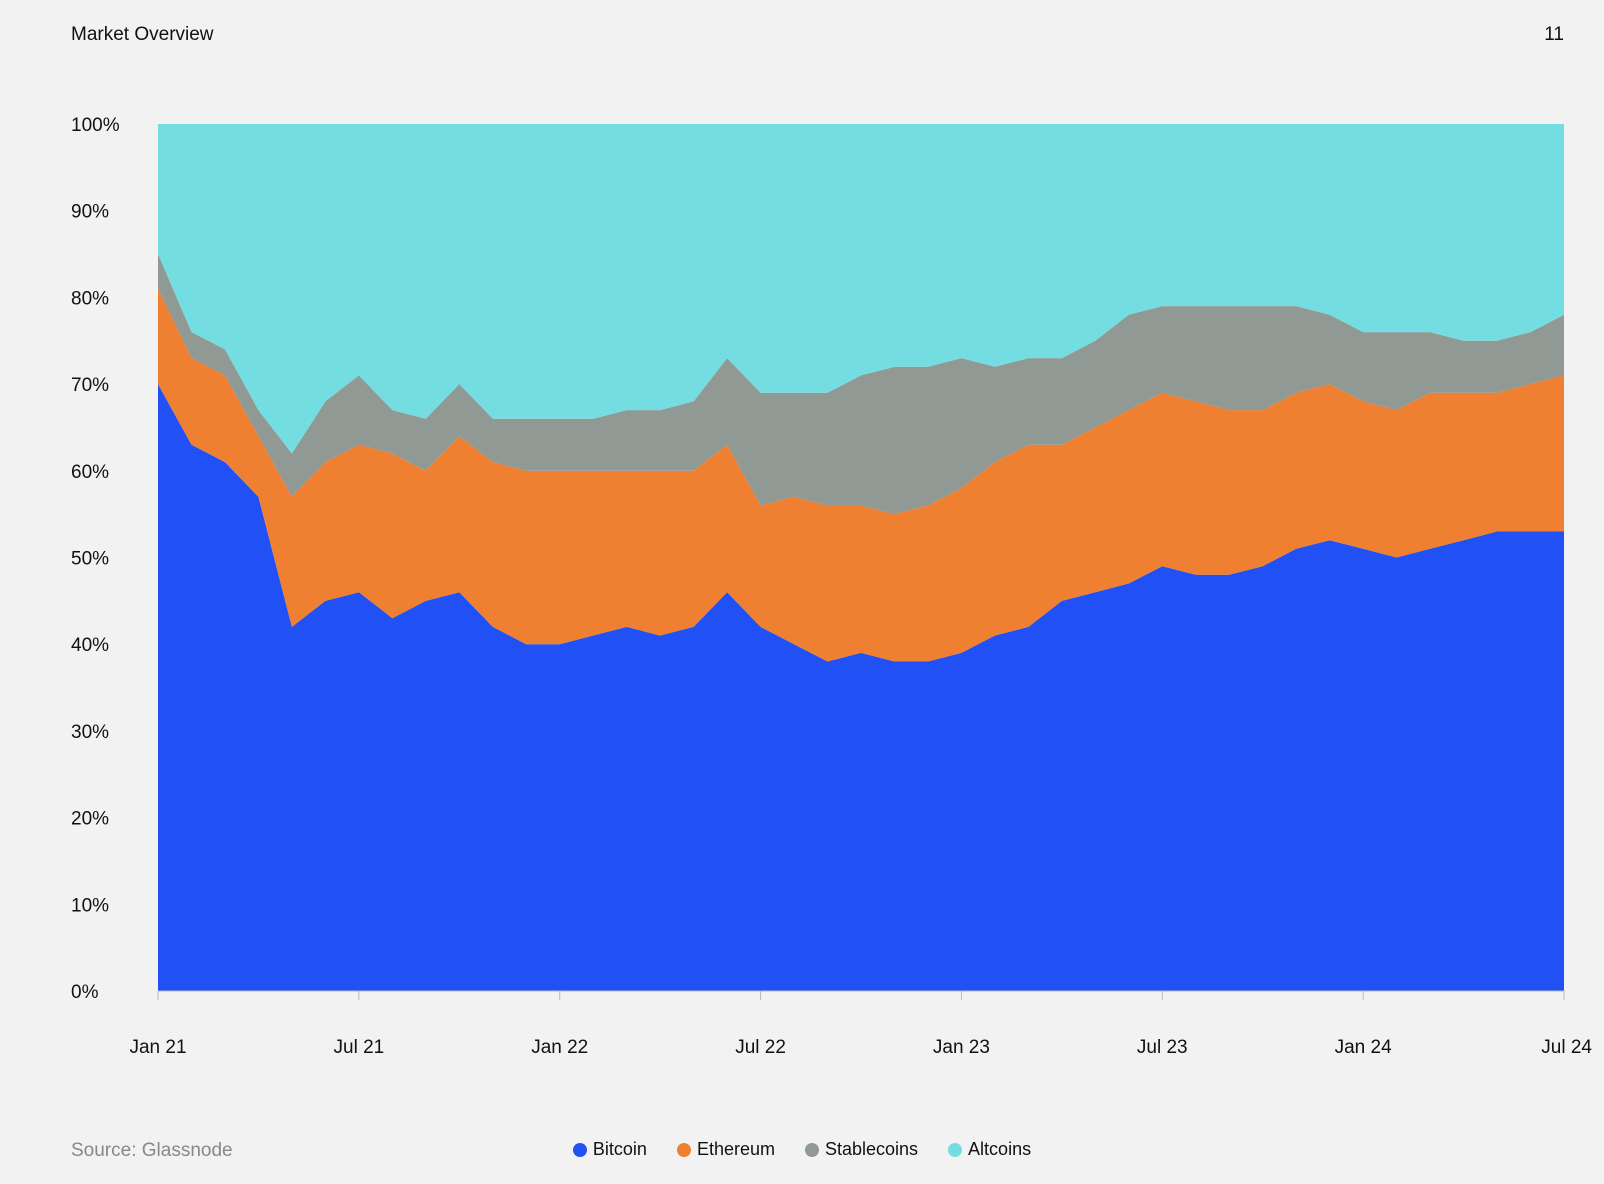 The height and width of the screenshot is (1184, 1604). I want to click on page-number: 11, so click(1554, 34).